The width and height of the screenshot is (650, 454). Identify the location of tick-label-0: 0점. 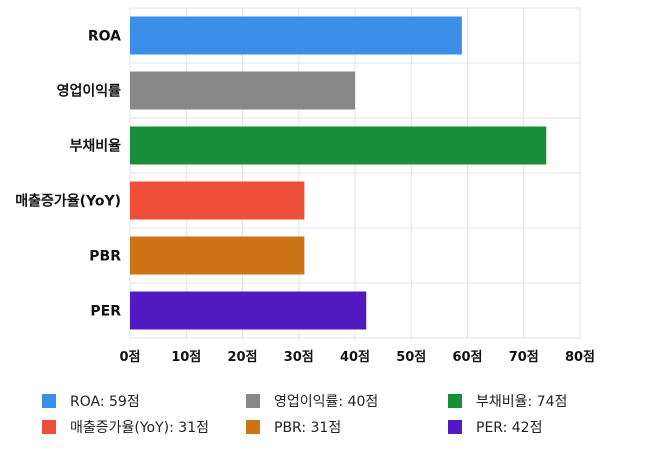
(129, 357).